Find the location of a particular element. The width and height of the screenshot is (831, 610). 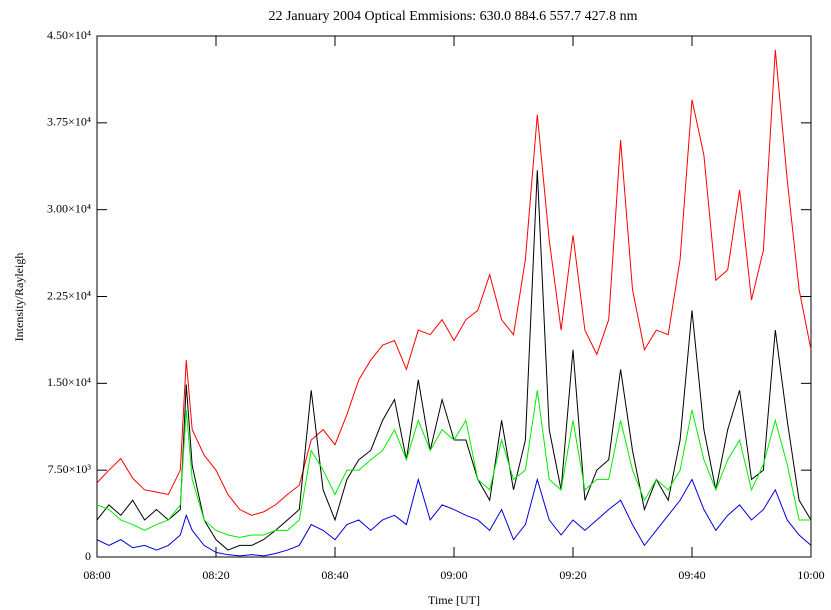

series-line is located at coordinates (454, 517).